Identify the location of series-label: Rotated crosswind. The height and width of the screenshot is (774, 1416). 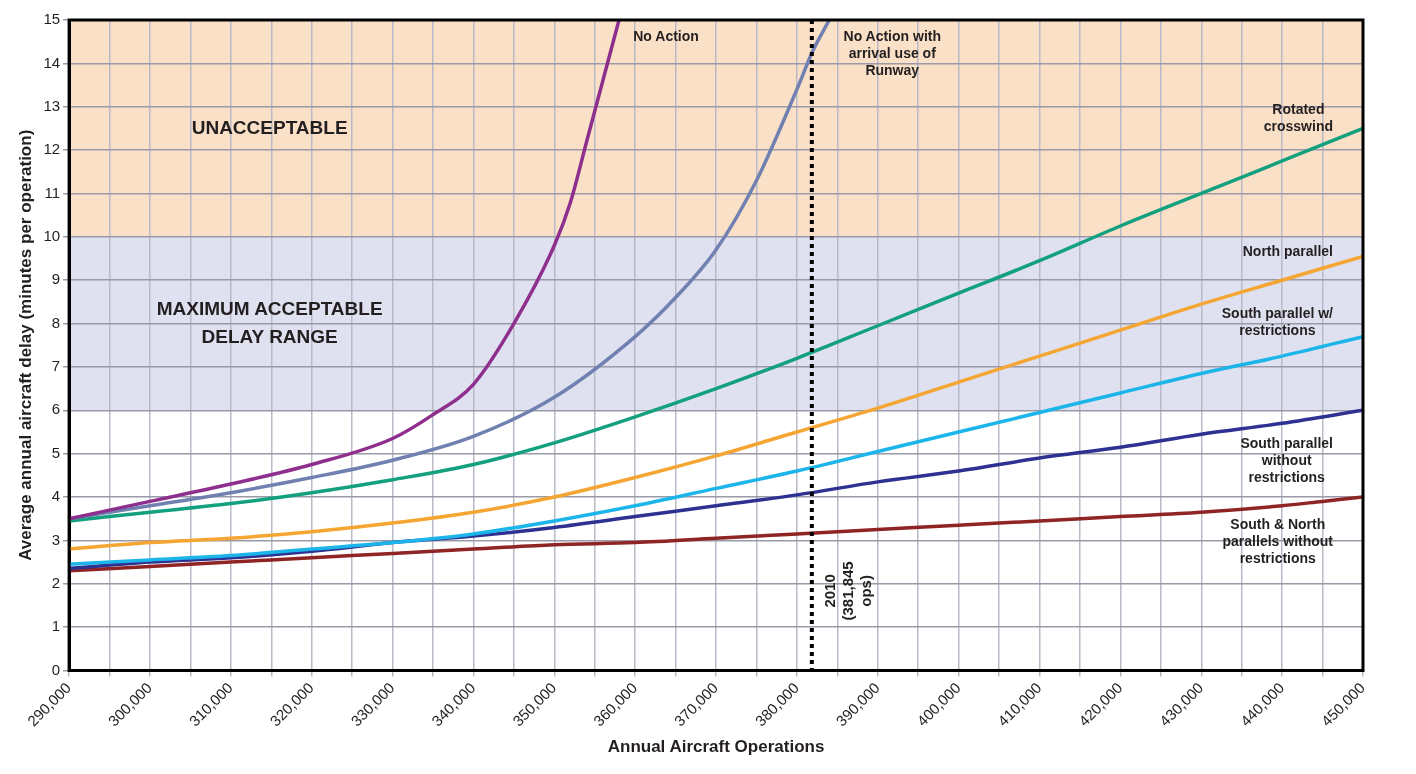
(1298, 118).